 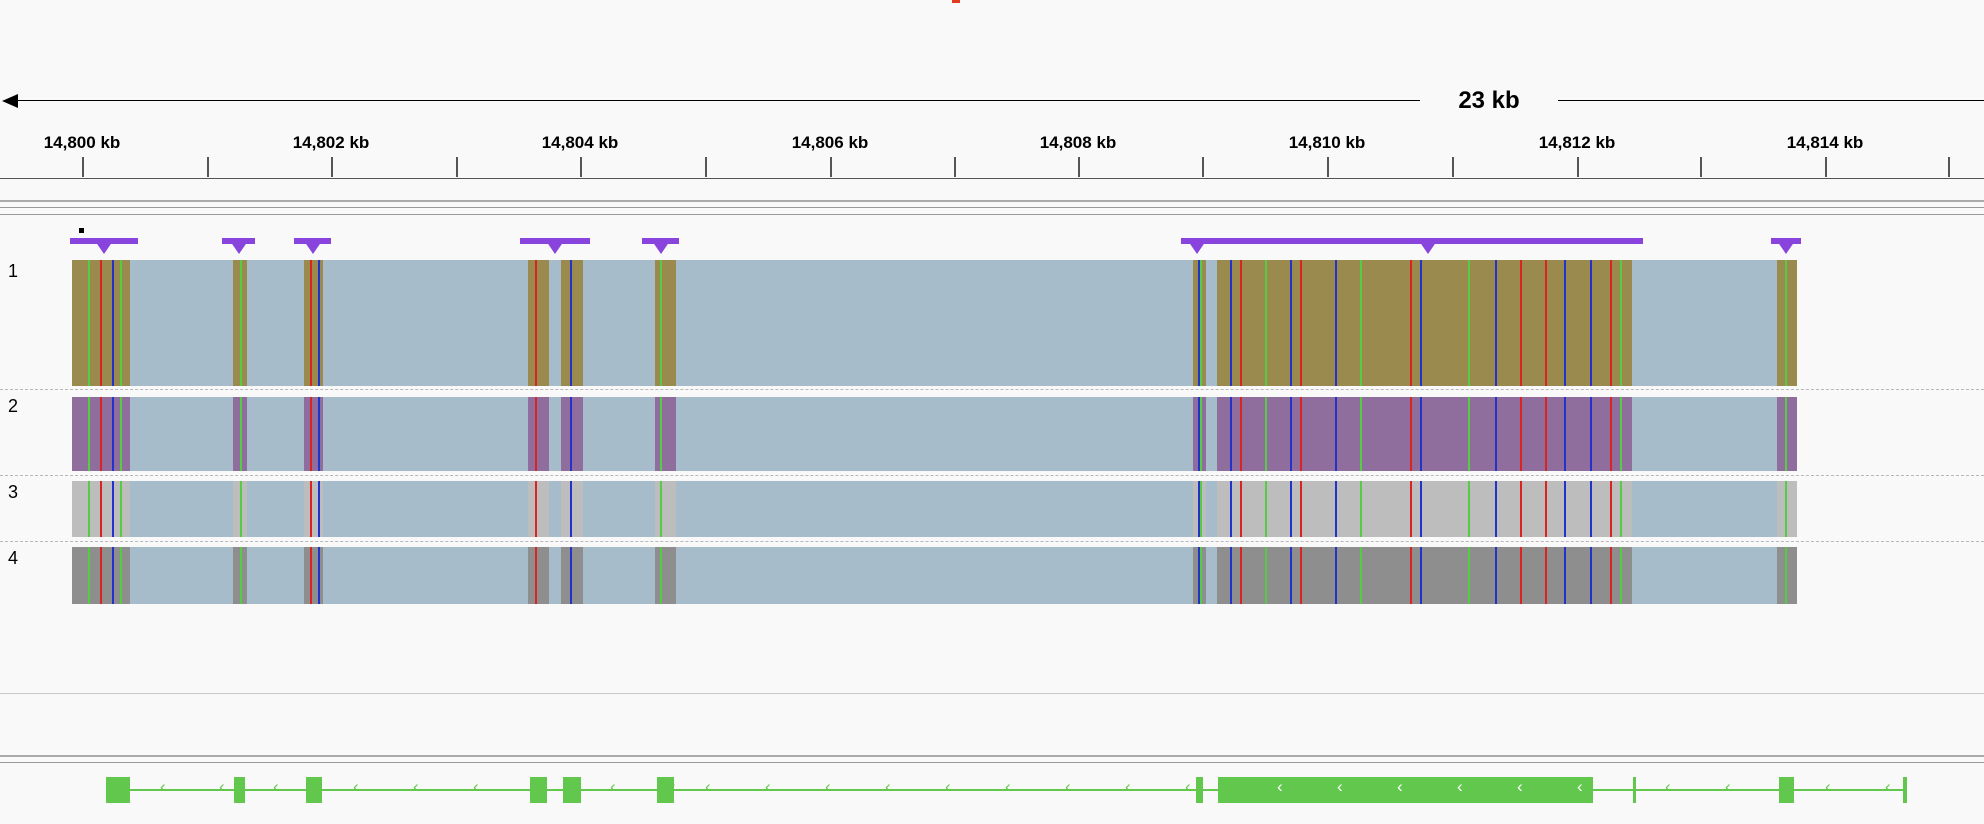 What do you see at coordinates (992, 794) in the screenshot?
I see `gene-track: ‹ ‹ ‹ ‹ ‹ ‹ ‹ ‹ ‹ ‹ ‹ ‹ ‹ ‹ ‹ ‹ ‹ ‹ ‹ ‹ ‹ ‹ ‹ ‹ ‹ ‹ ‹ ‹` at bounding box center [992, 794].